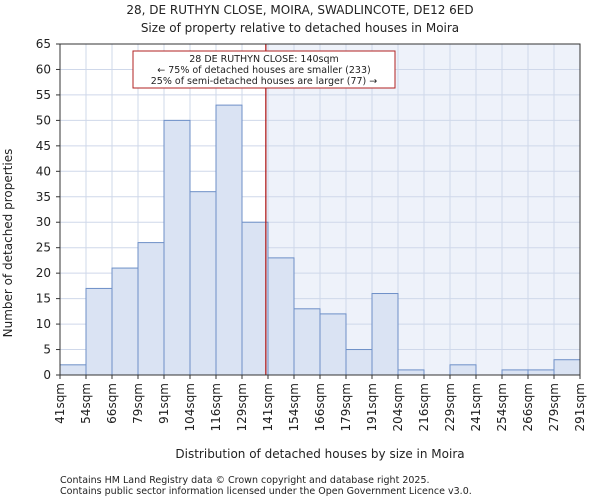 The width and height of the screenshot is (600, 500). What do you see at coordinates (43, 273) in the screenshot?
I see `y-tick-label: 20` at bounding box center [43, 273].